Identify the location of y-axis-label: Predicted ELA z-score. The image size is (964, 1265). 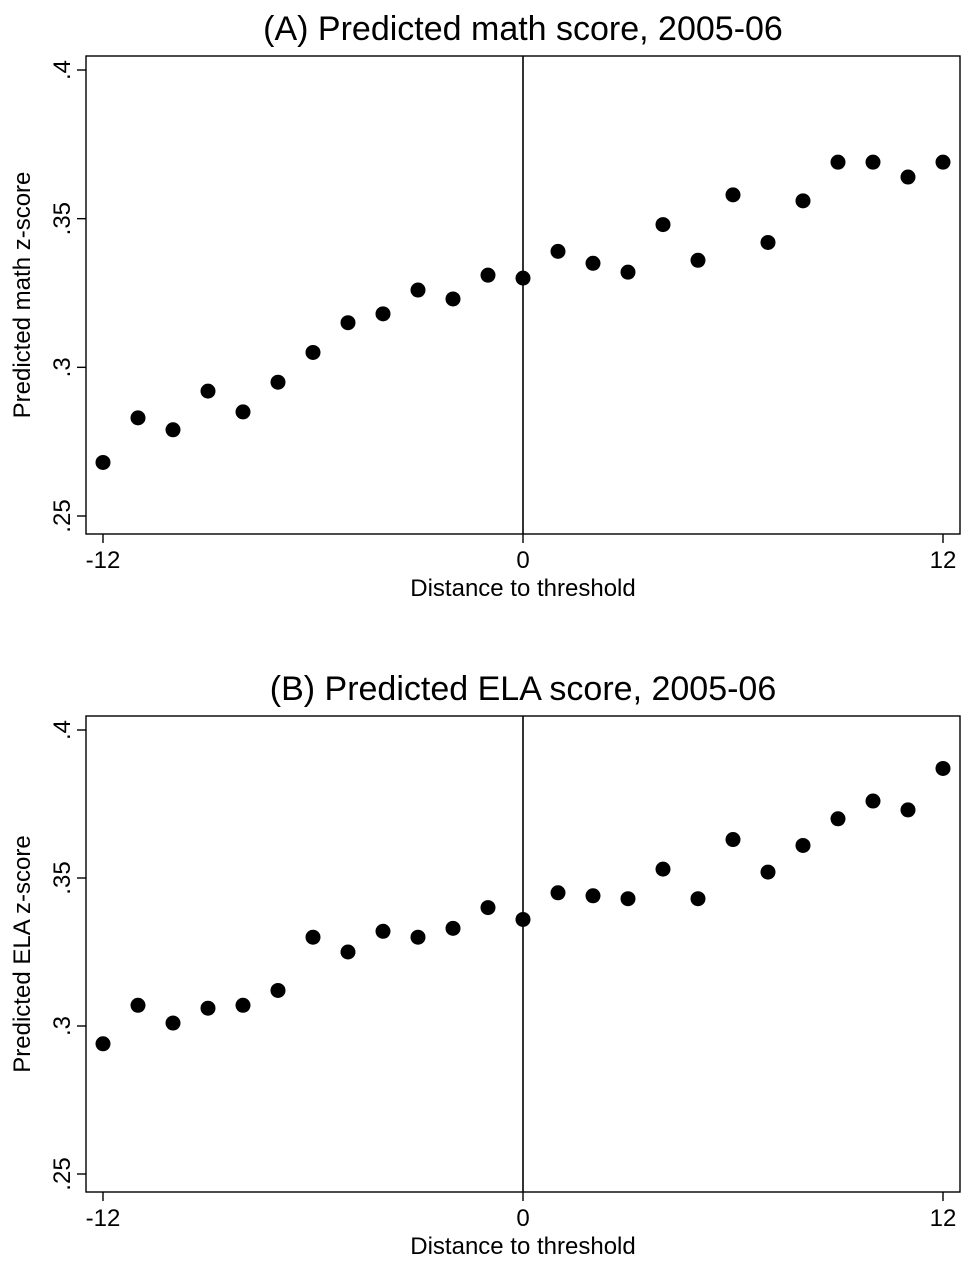
(22, 953).